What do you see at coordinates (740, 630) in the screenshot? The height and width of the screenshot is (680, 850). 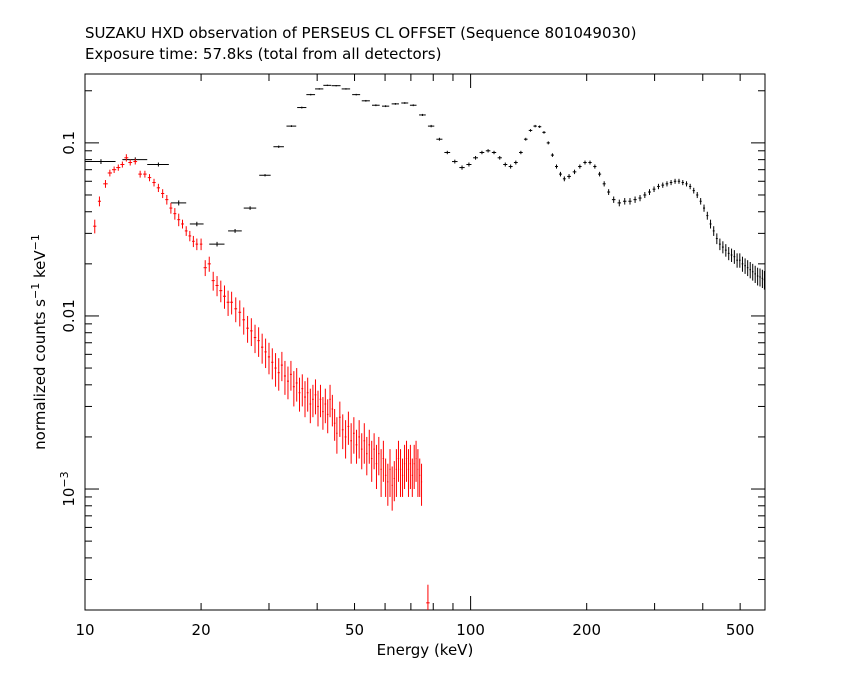 I see `x-tick-label: 500` at bounding box center [740, 630].